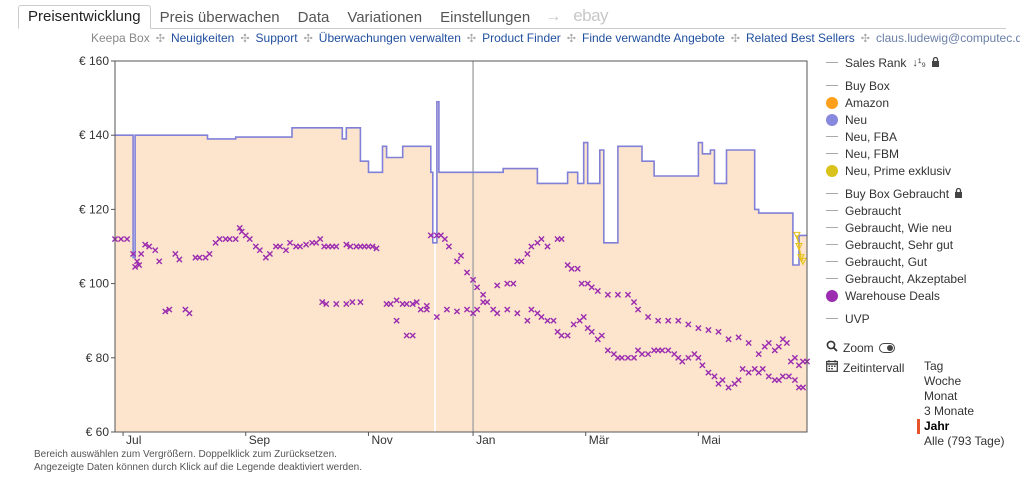 Image resolution: width=1020 pixels, height=481 pixels. Describe the element at coordinates (385, 17) in the screenshot. I see `tab-variationen: Variationen` at that location.